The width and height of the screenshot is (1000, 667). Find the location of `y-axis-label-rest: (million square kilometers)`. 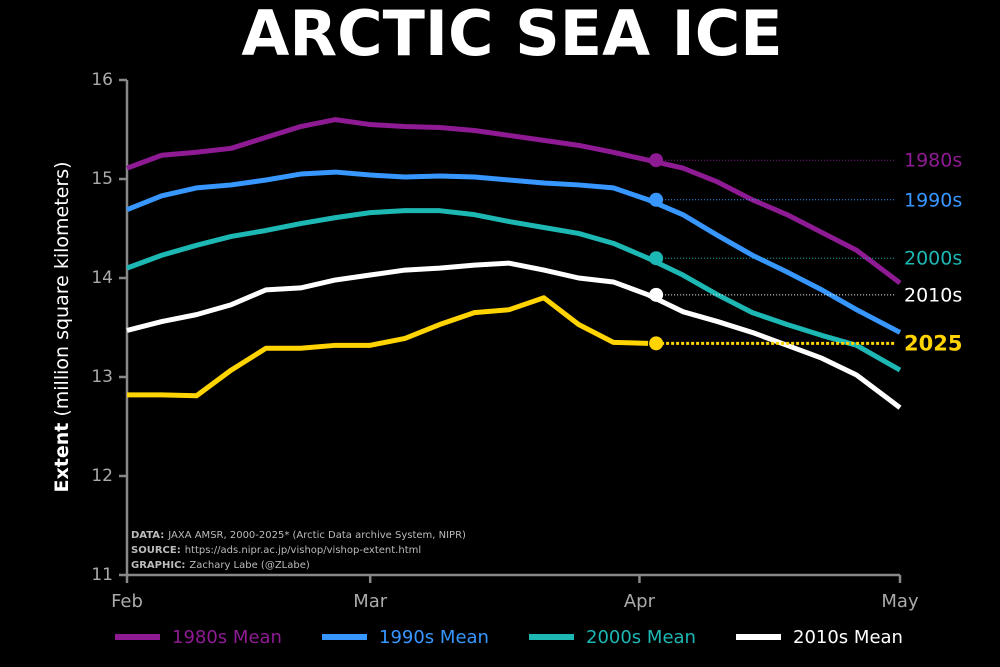

y-axis-label-rest: (million square kilometers) is located at coordinates (62, 288).